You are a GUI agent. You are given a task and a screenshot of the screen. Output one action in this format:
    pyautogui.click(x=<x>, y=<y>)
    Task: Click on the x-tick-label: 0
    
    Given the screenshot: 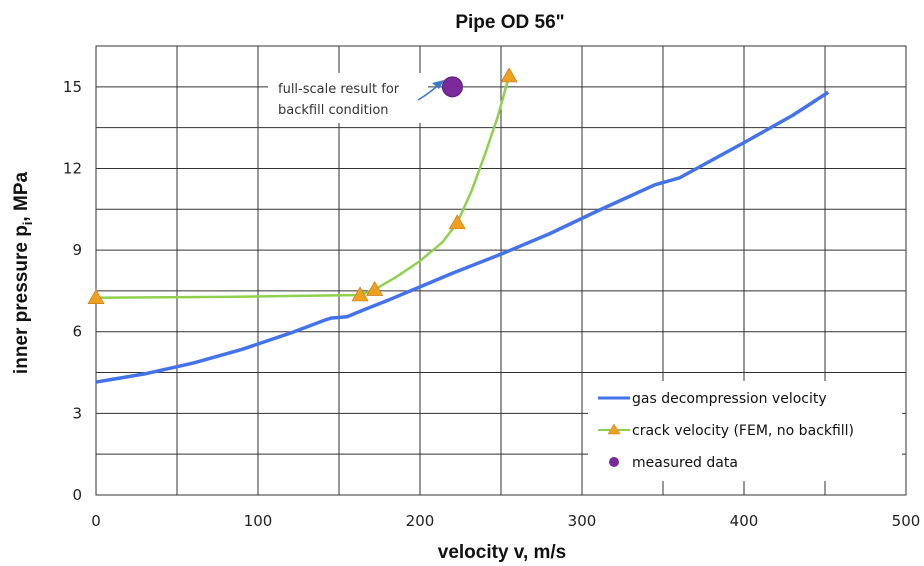 What is the action you would take?
    pyautogui.click(x=96, y=521)
    